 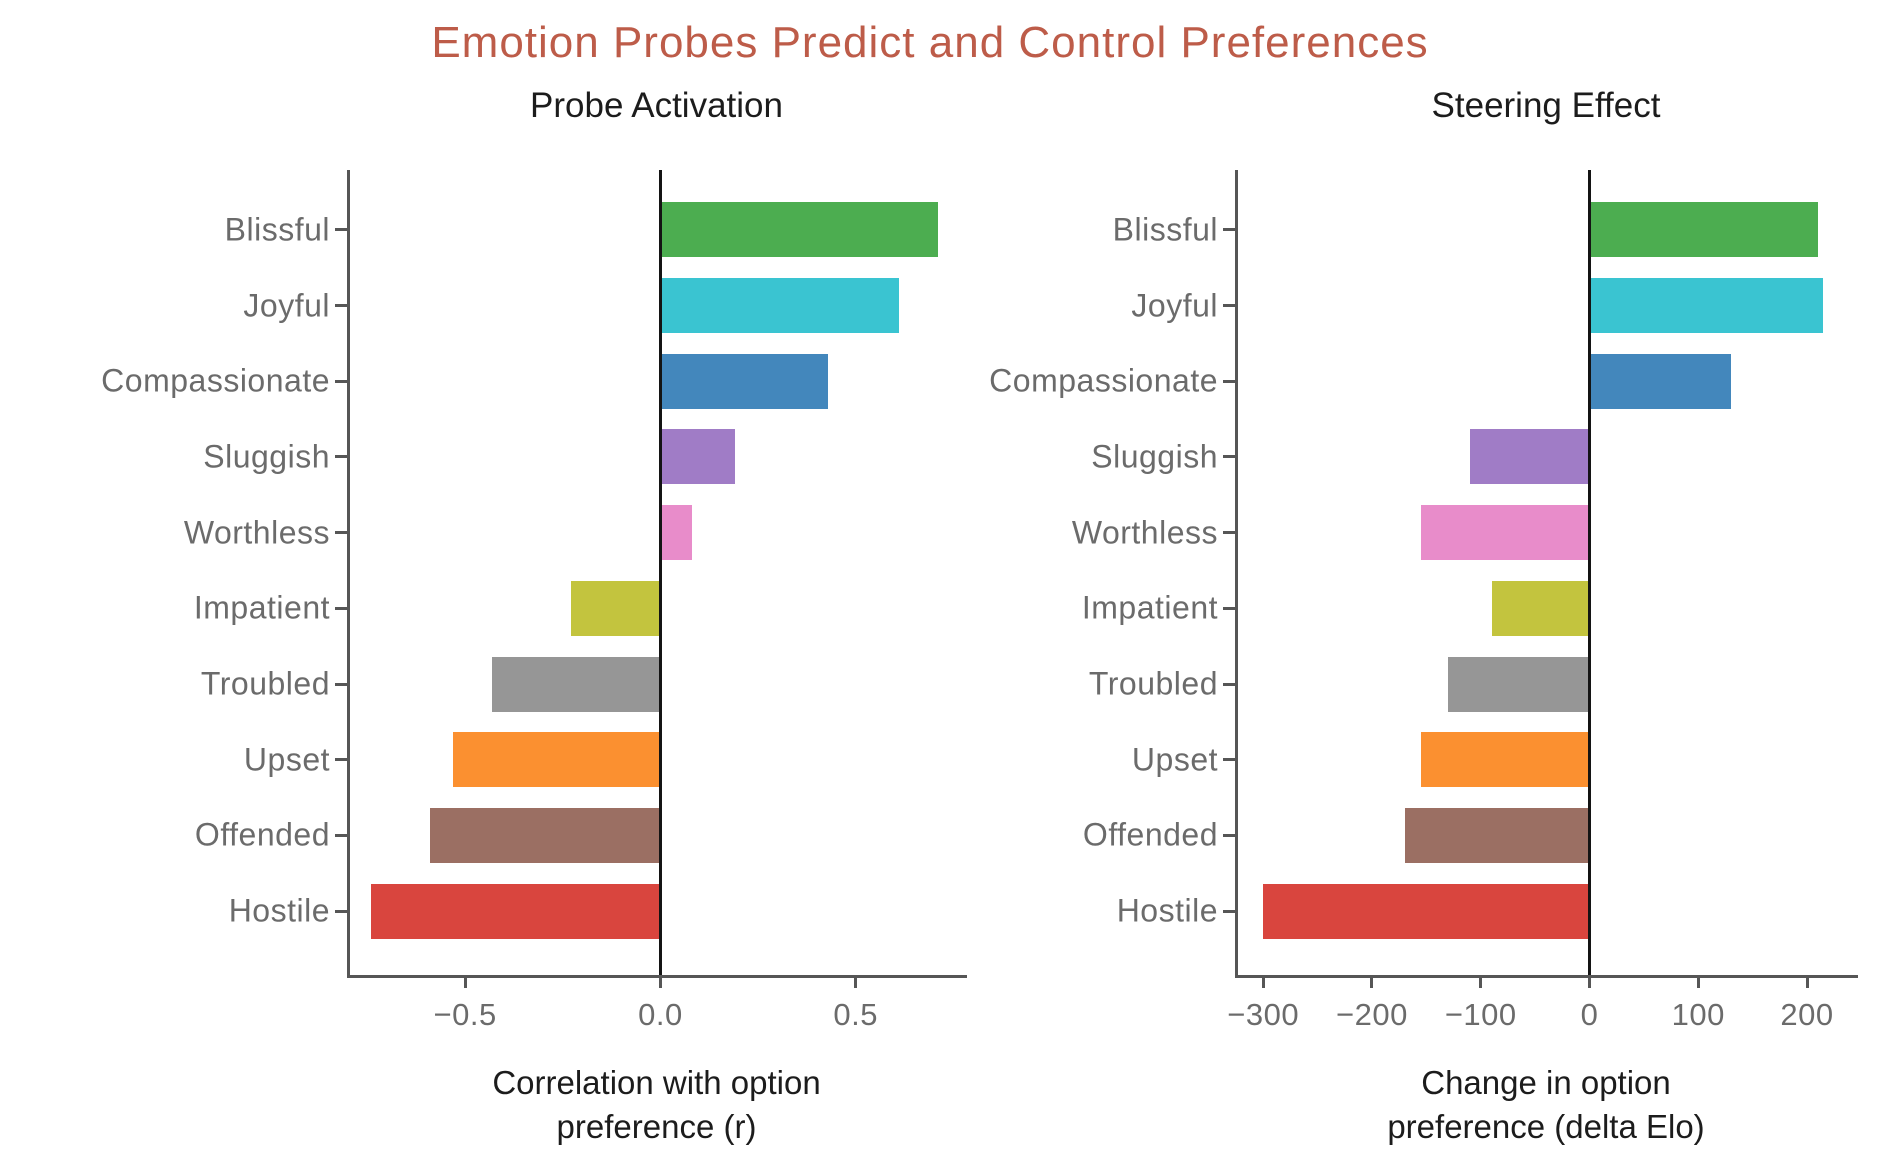 What do you see at coordinates (1517, 1105) in the screenshot?
I see `x-axis-label-steering-effect: Change in option preference (delta Elo)` at bounding box center [1517, 1105].